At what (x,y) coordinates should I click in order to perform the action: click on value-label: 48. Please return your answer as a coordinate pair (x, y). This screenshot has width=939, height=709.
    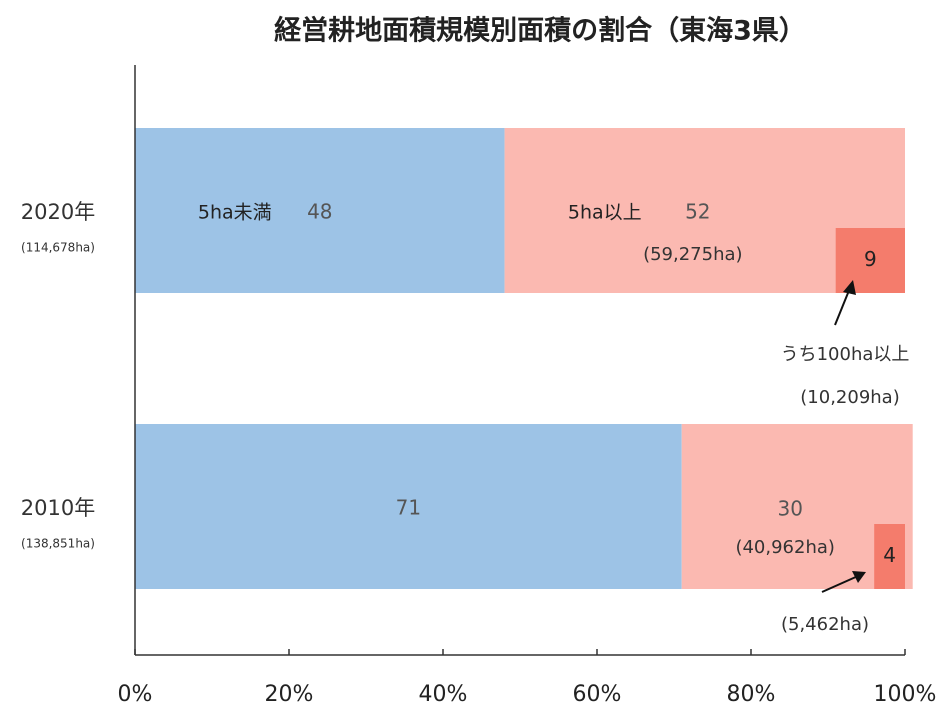
    Looking at the image, I should click on (319, 212).